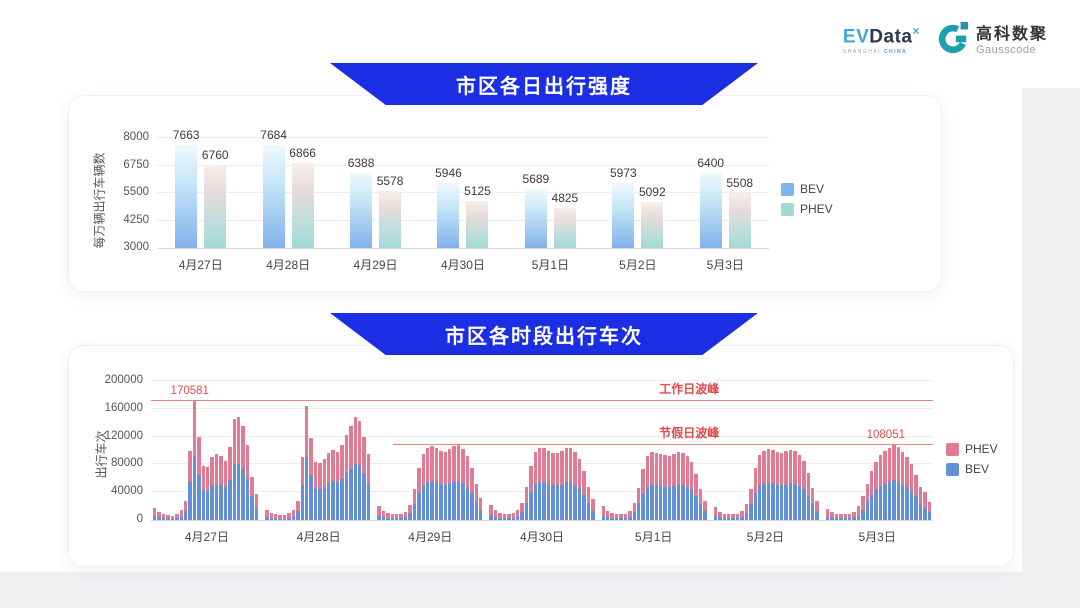 The image size is (1080, 608). What do you see at coordinates (302, 197) in the screenshot?
I see `phev-bar: 6866` at bounding box center [302, 197].